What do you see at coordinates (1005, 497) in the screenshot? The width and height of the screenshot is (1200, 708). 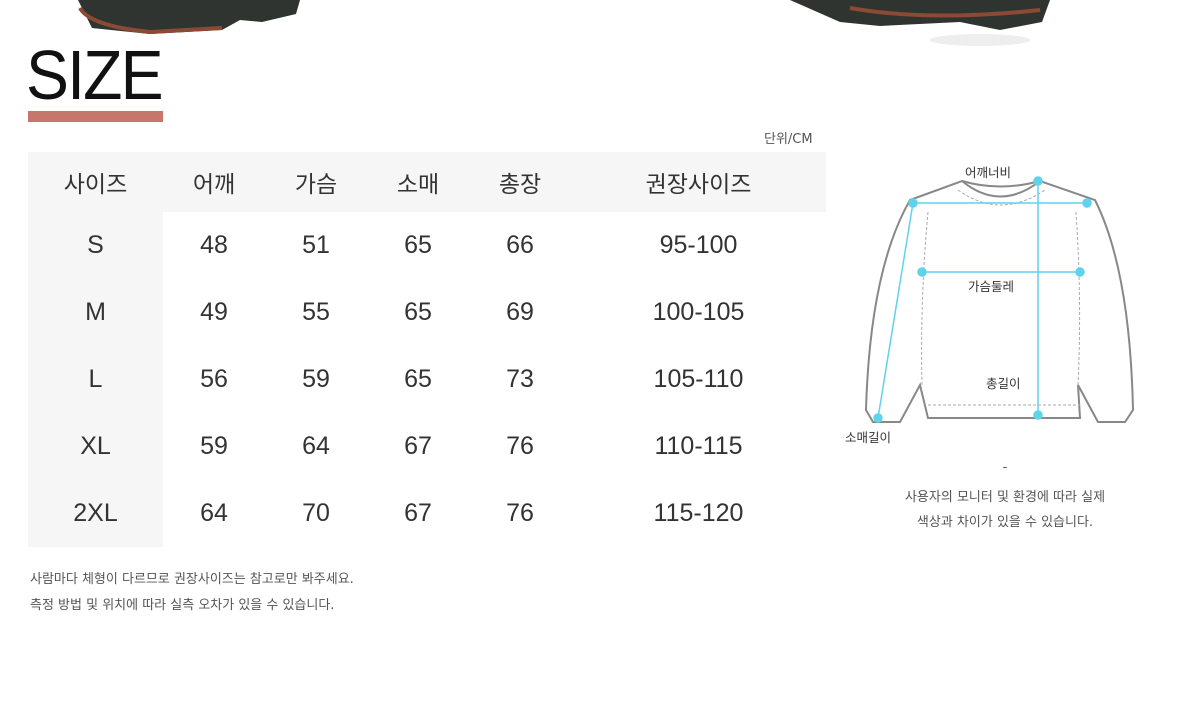 I see `disclaimer-line-1: 사용자의 모니터 및 환경에 따라 실제` at bounding box center [1005, 497].